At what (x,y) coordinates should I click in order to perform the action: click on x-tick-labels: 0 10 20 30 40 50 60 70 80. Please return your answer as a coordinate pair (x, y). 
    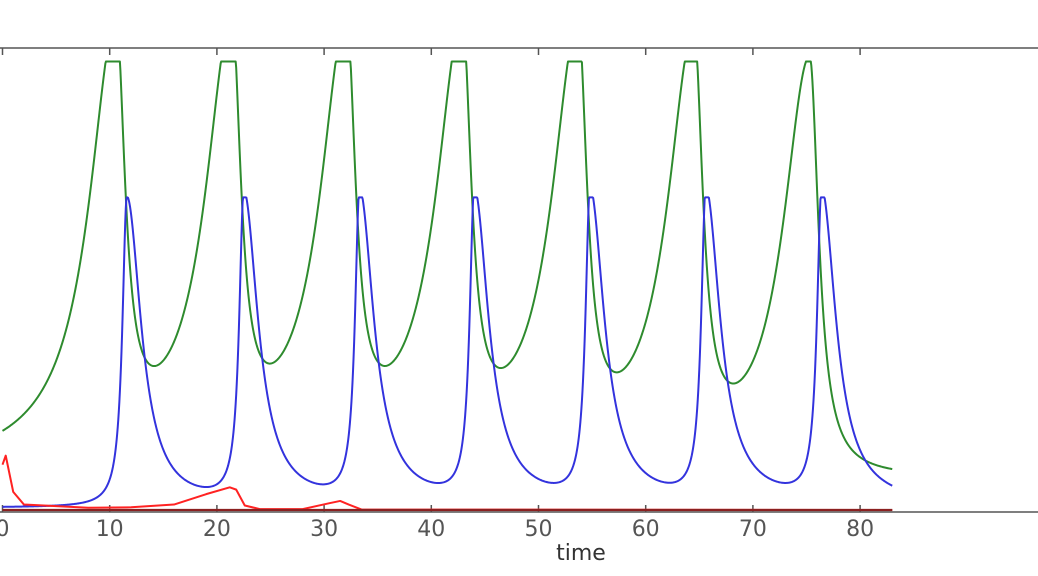
    Looking at the image, I should click on (437, 529).